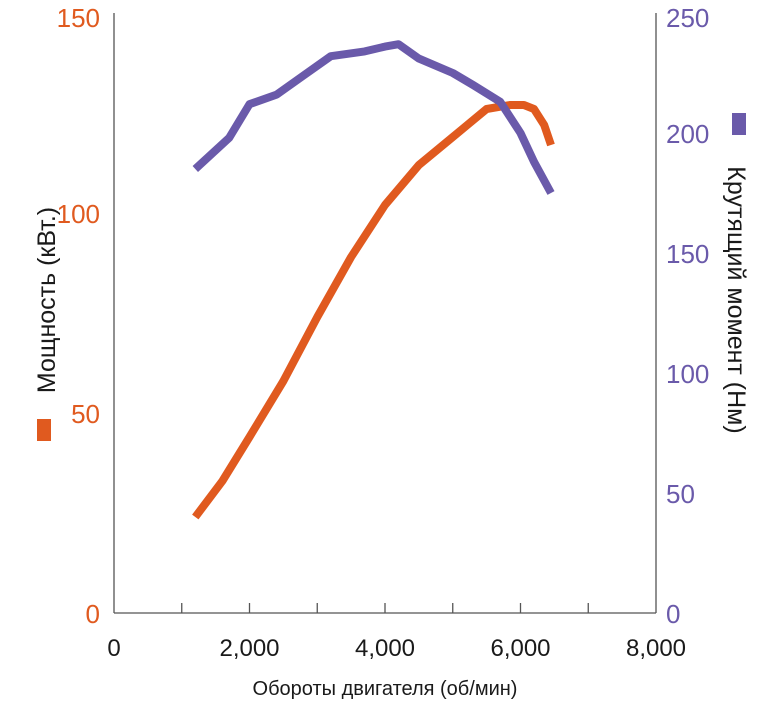 The height and width of the screenshot is (720, 771). I want to click on y-left-tick-label: 0, so click(93, 614).